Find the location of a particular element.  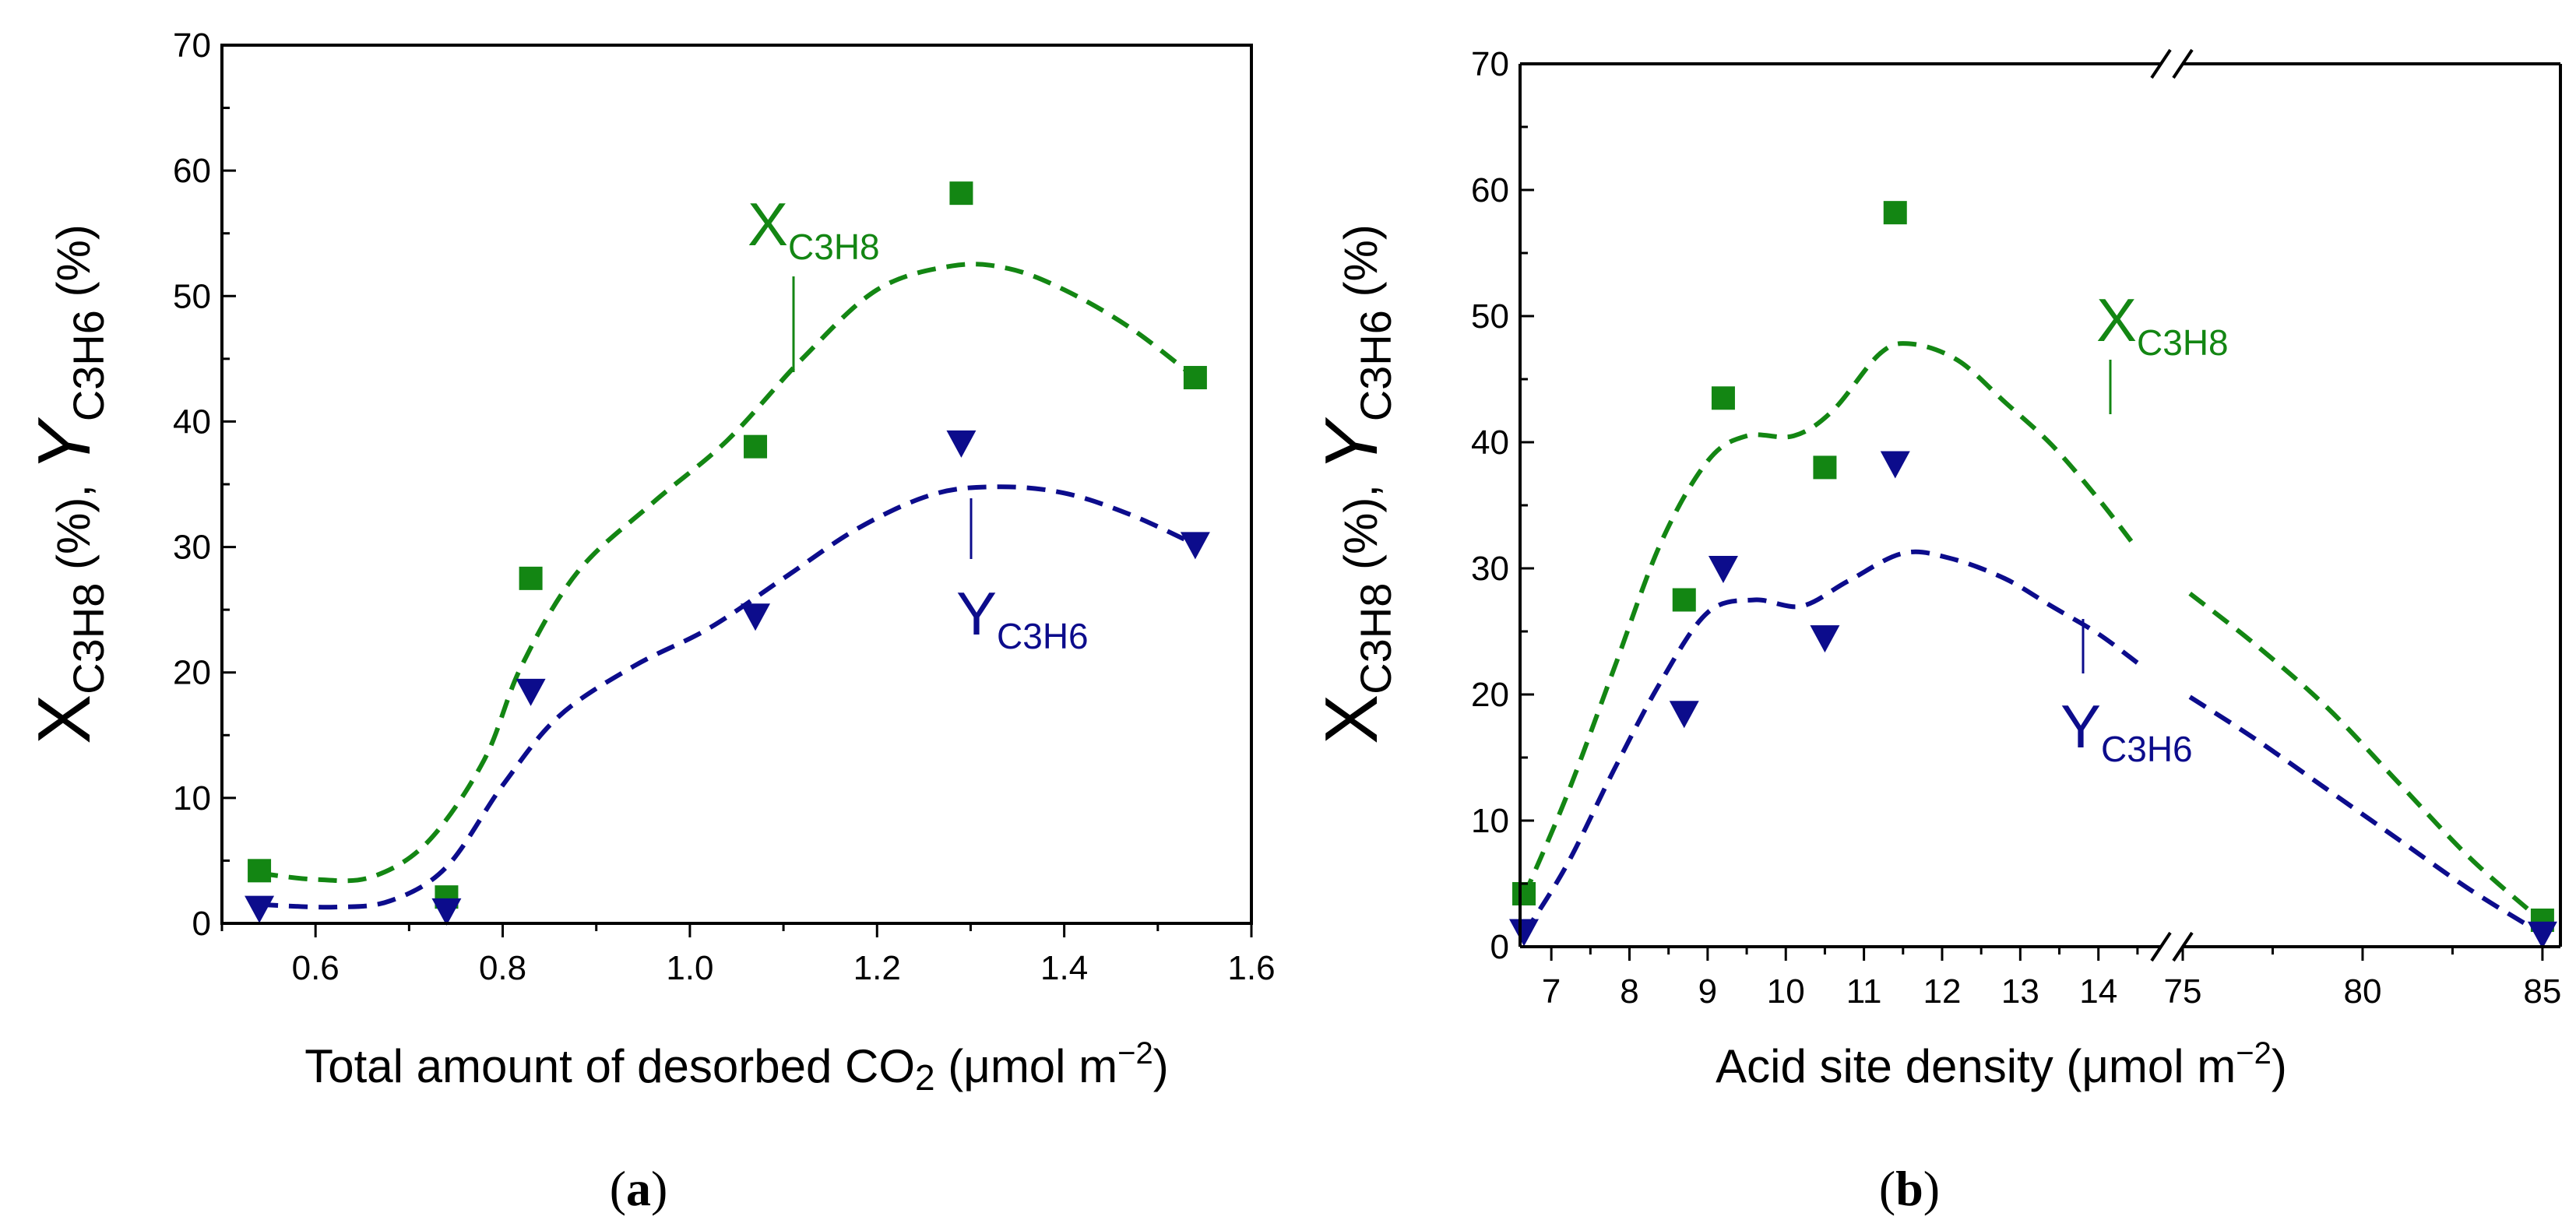

panel-b-x-tick-label: 85 is located at coordinates (2542, 991).